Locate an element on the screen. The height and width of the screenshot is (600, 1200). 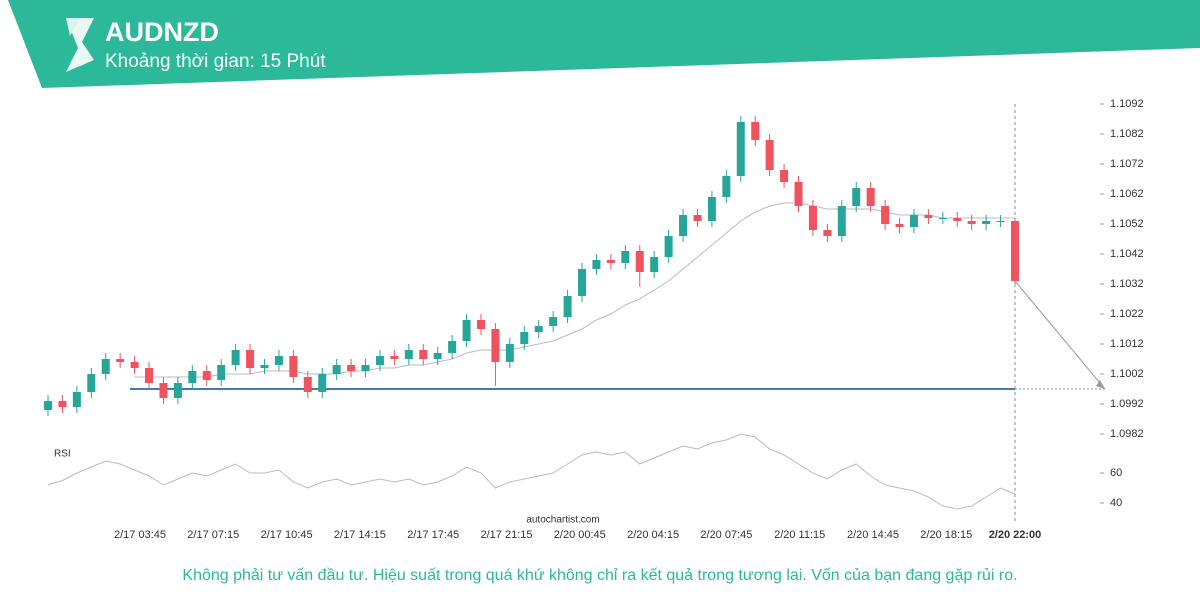
y-tick-label: 1.1052 is located at coordinates (1127, 224).